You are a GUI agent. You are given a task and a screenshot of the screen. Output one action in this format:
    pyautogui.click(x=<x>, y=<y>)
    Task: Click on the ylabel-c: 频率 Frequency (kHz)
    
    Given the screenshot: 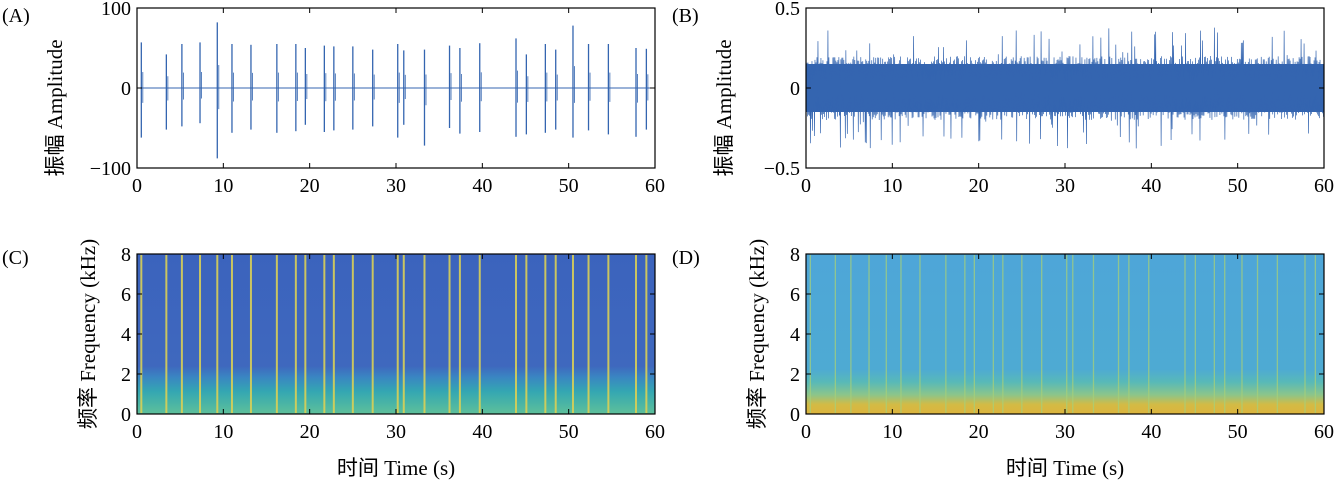 What is the action you would take?
    pyautogui.click(x=88, y=334)
    